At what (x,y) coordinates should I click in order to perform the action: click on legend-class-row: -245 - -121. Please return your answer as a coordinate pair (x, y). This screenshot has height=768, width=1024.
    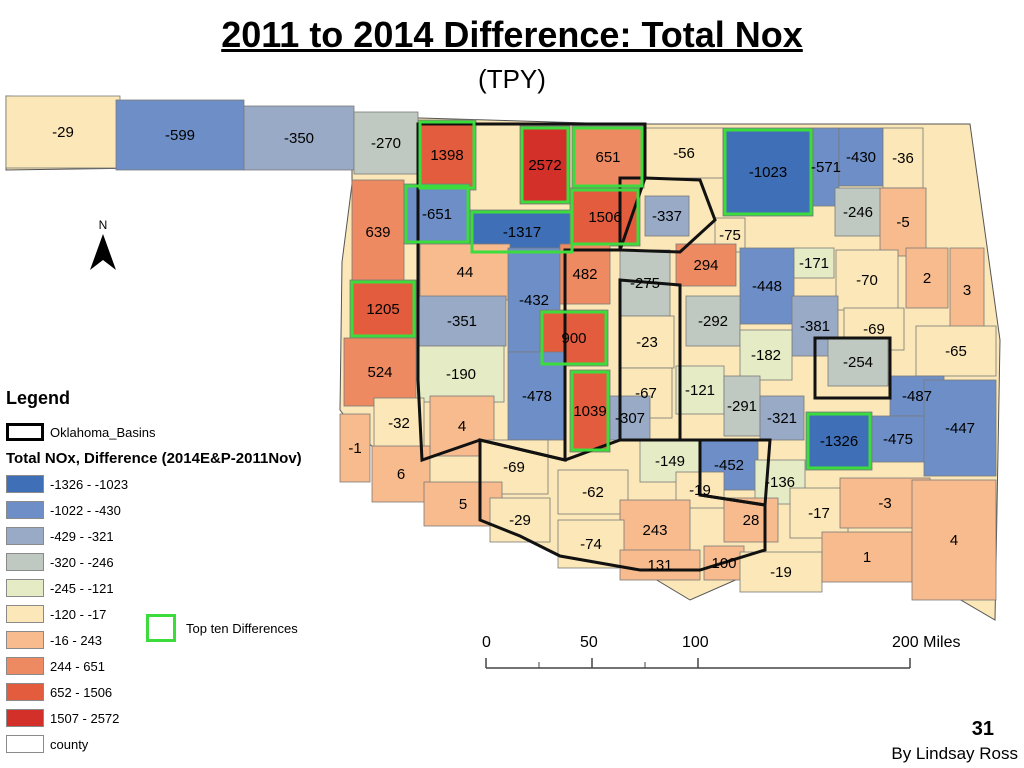
    Looking at the image, I should click on (186, 588).